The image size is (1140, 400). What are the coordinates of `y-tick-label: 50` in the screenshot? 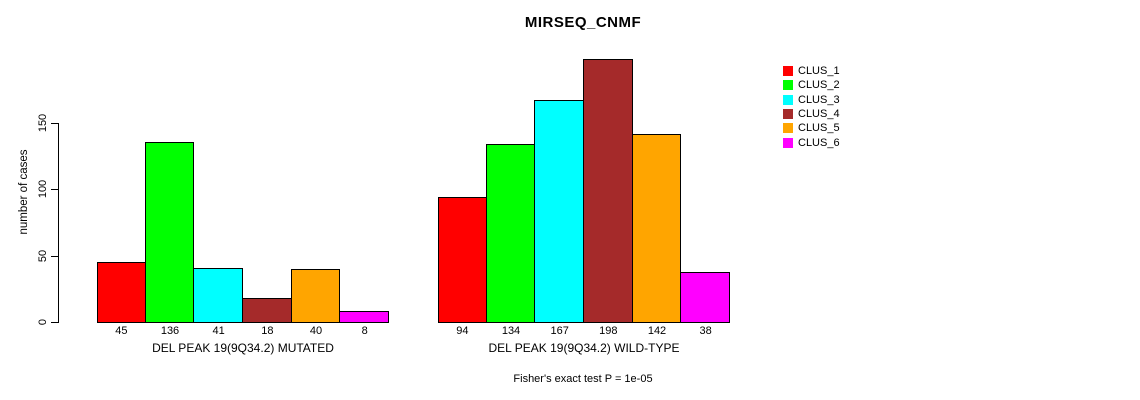 It's located at (43, 256).